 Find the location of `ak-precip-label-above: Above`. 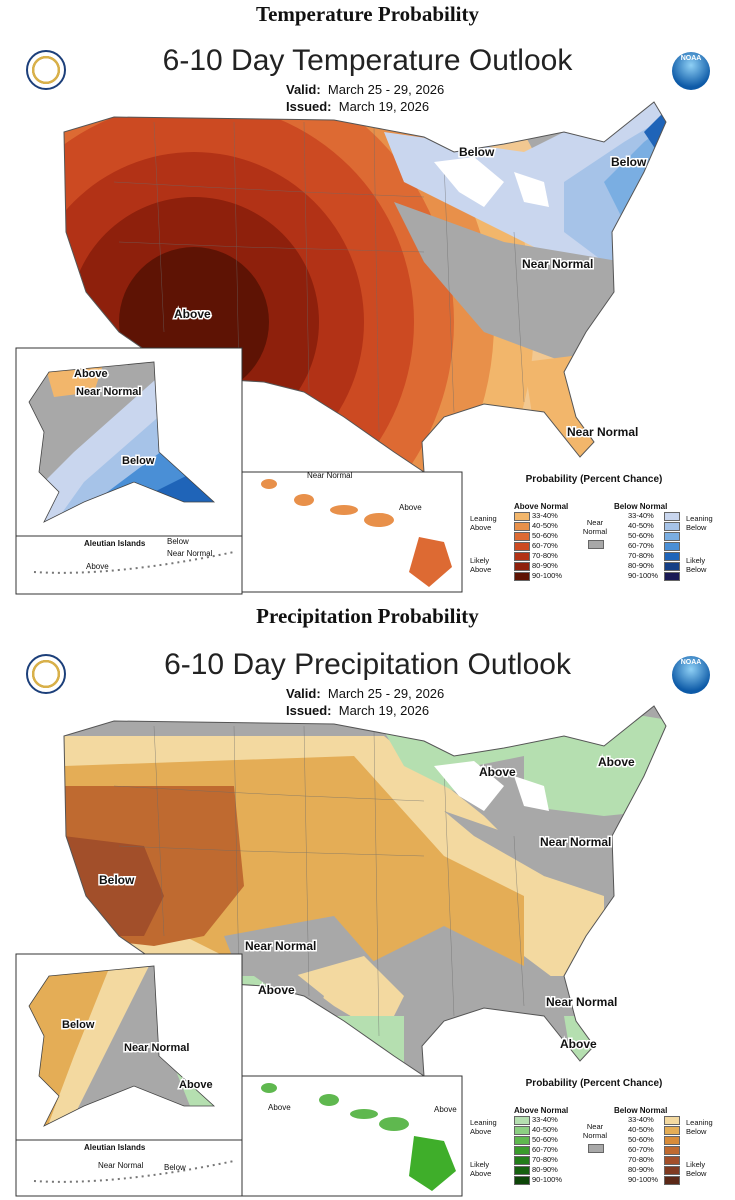

ak-precip-label-above: Above is located at coordinates (196, 1085).